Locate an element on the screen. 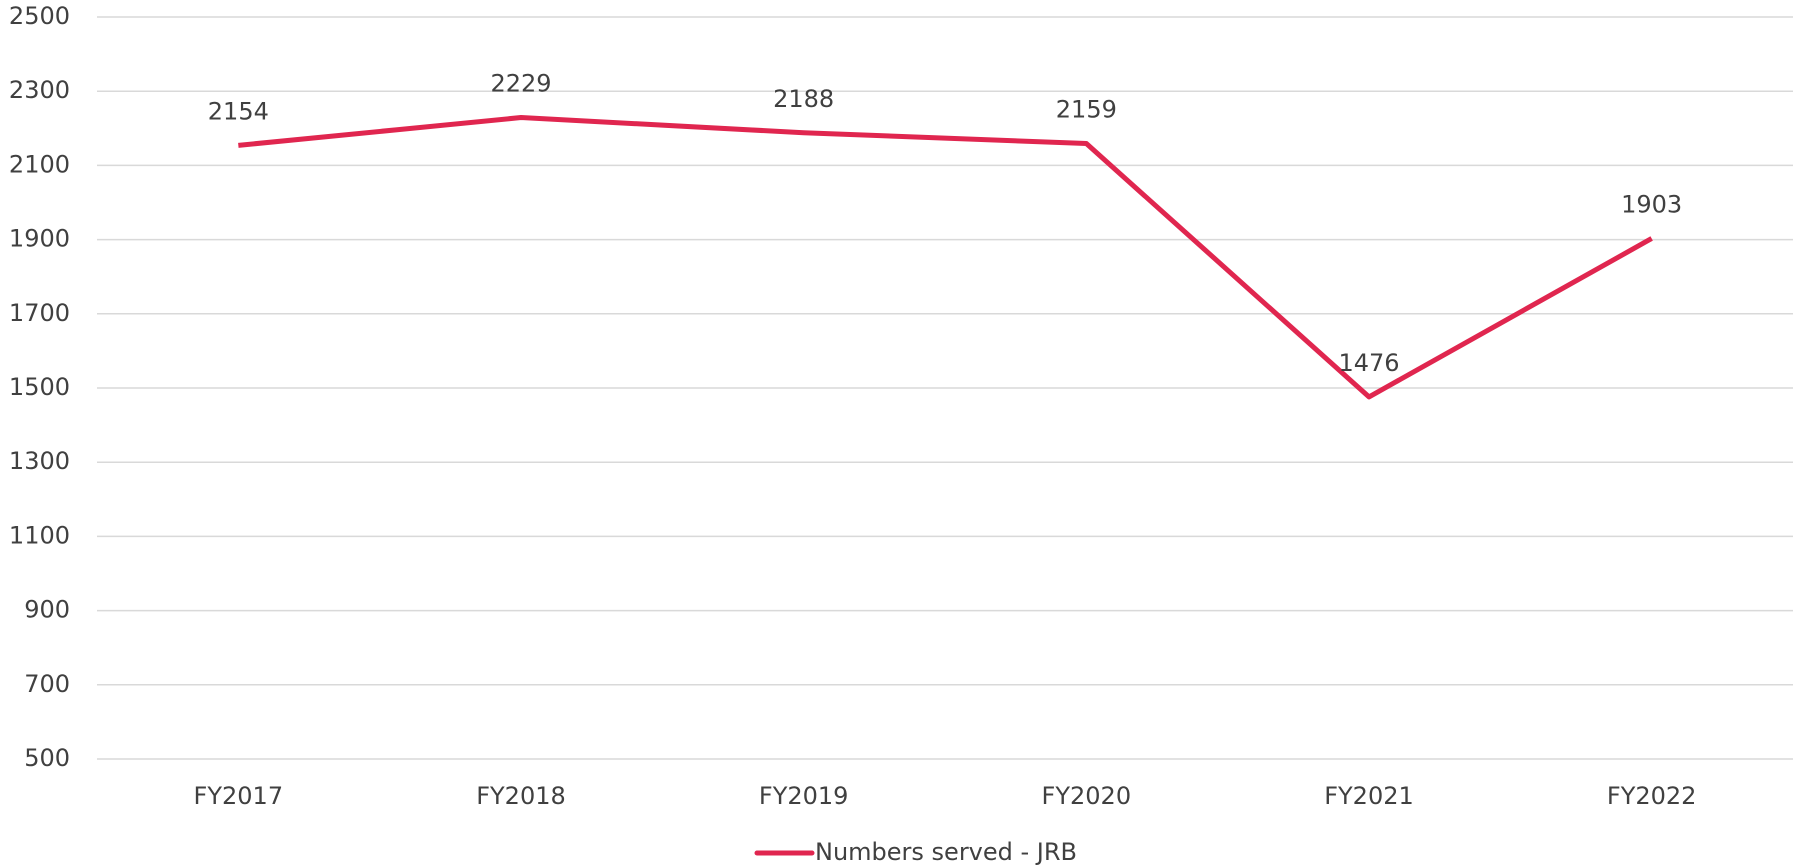  x-tick-label: FY2018 is located at coordinates (521, 796).